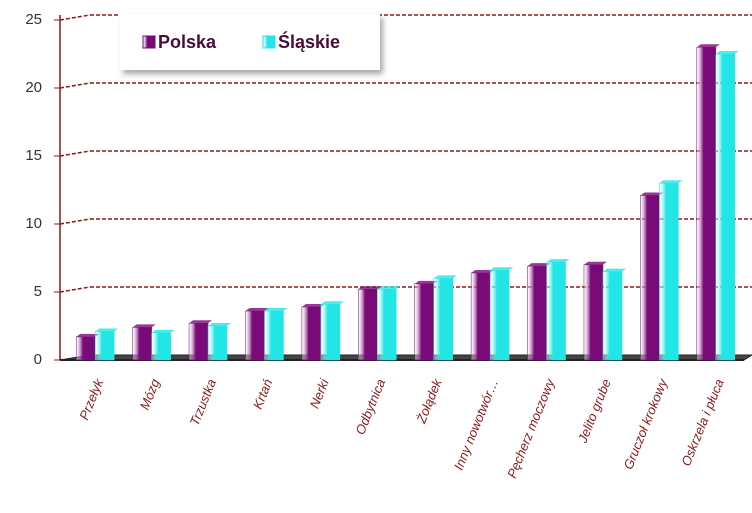  What do you see at coordinates (370, 407) in the screenshot?
I see `x-tick-label: Odbytnica` at bounding box center [370, 407].